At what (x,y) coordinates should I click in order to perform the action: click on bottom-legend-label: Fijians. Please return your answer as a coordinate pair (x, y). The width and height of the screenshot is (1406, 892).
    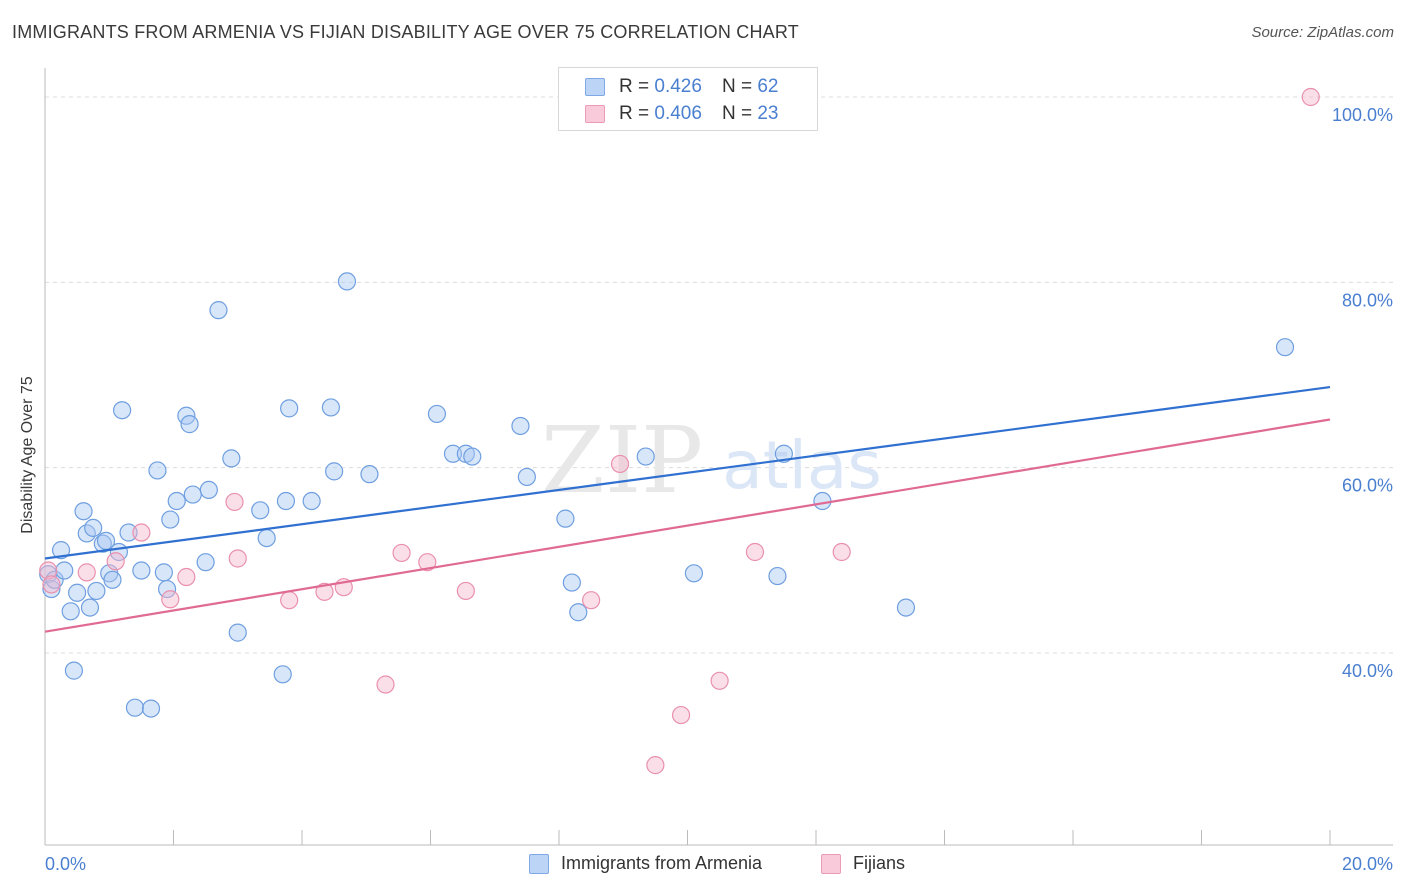
    Looking at the image, I should click on (879, 863).